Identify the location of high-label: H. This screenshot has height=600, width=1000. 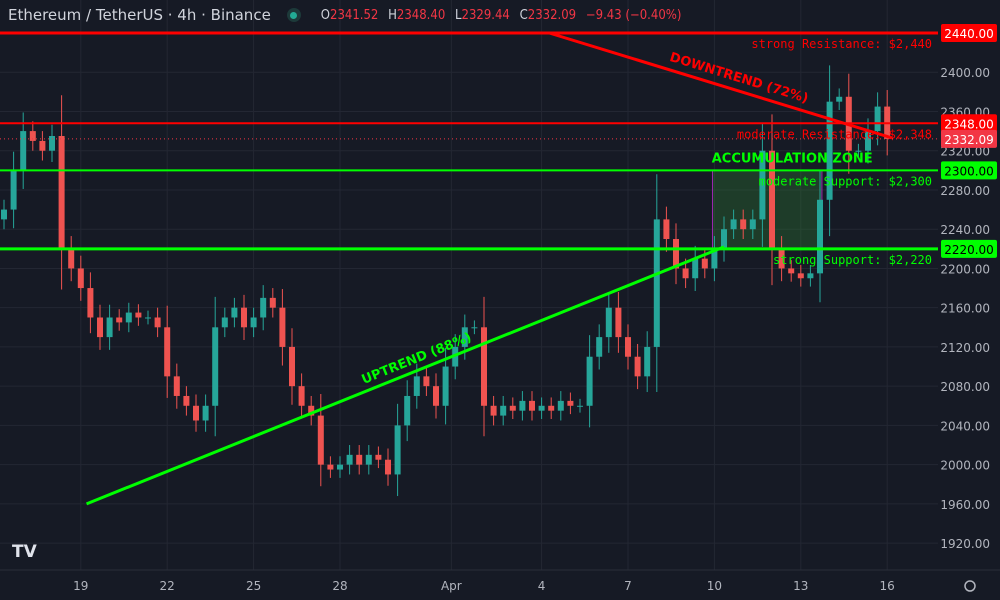
(392, 15).